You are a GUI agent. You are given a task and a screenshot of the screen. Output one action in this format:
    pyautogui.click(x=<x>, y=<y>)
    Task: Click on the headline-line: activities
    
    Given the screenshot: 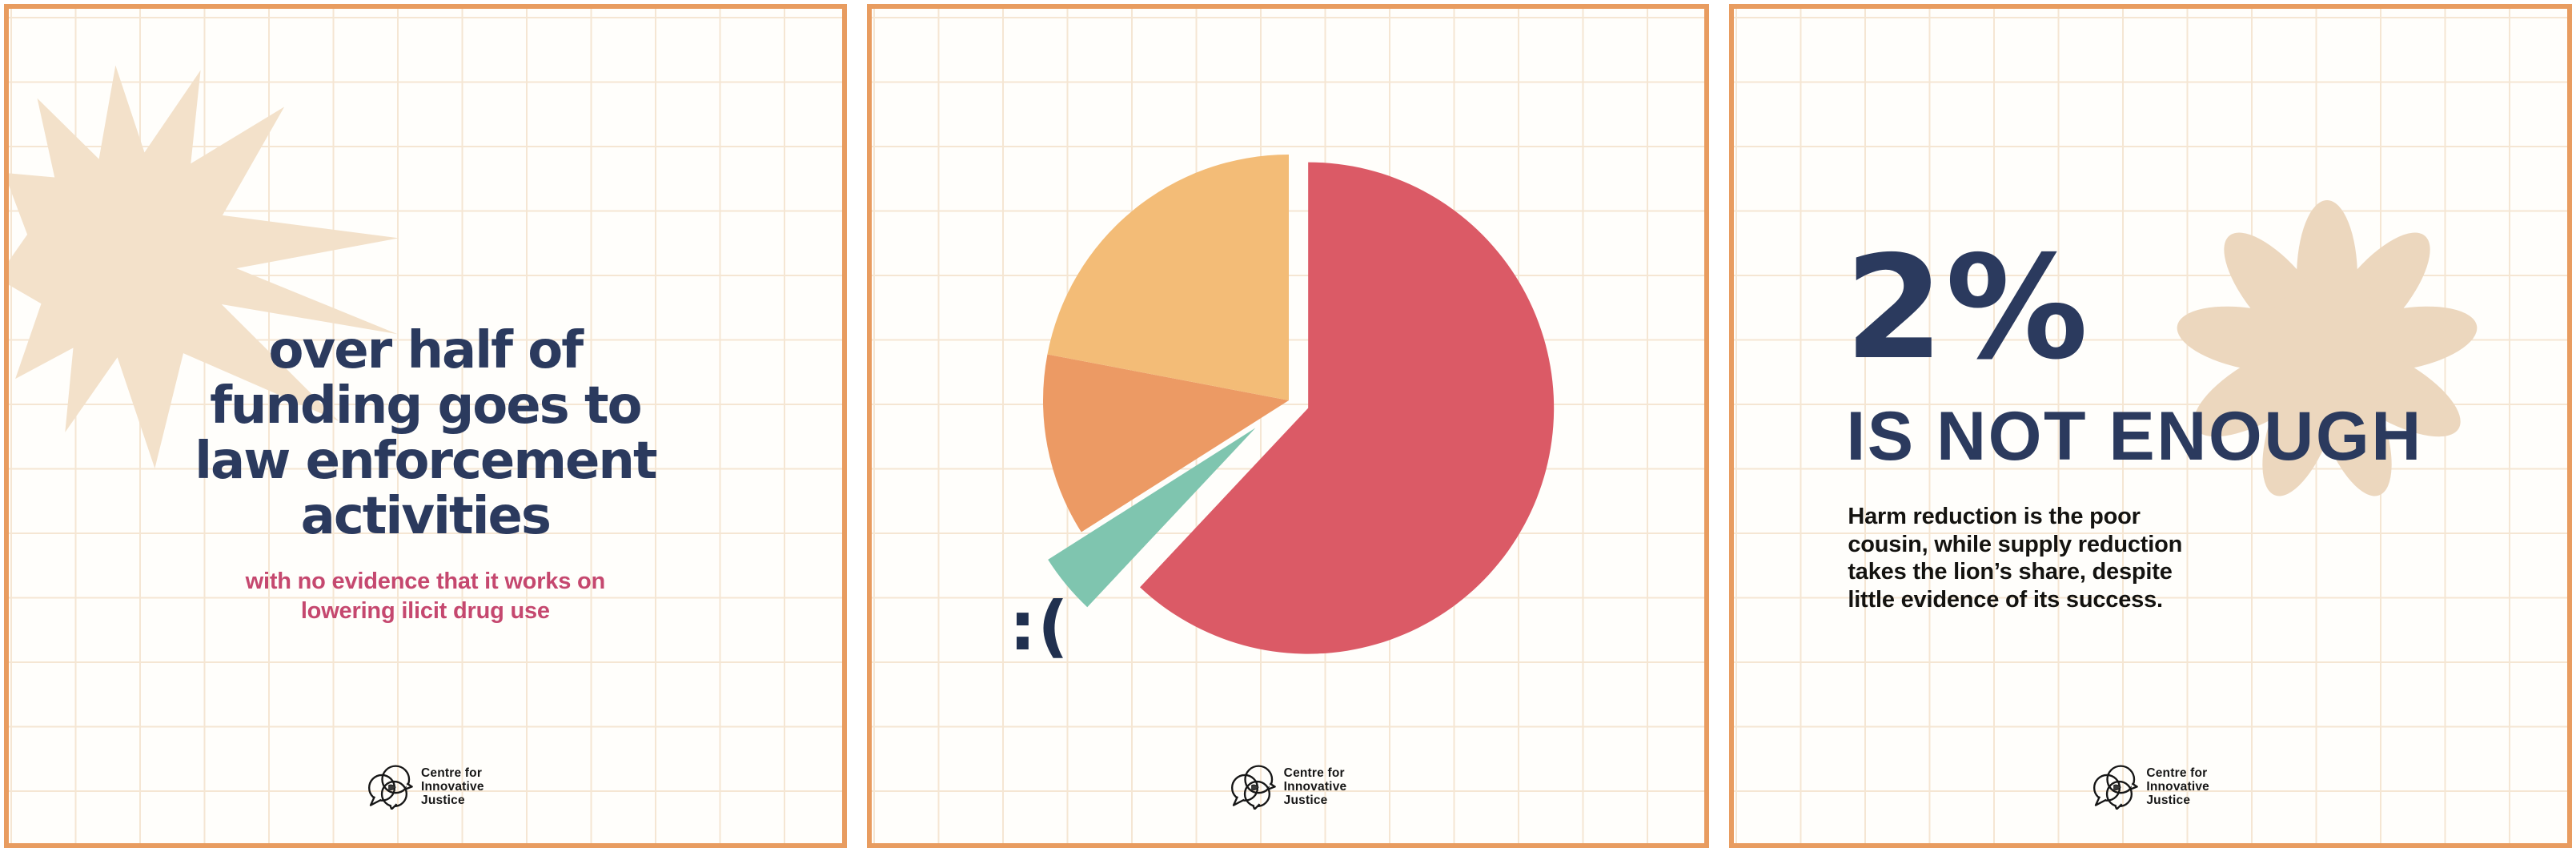 What is the action you would take?
    pyautogui.click(x=426, y=516)
    